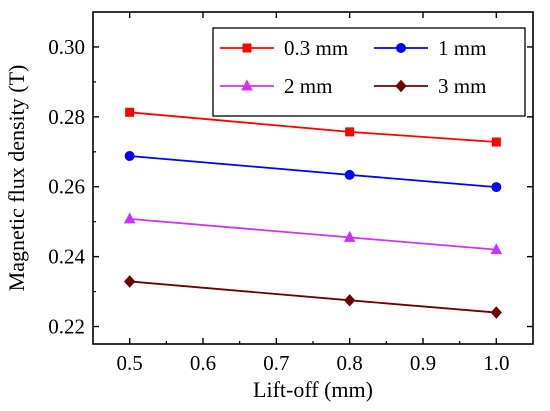 The image size is (550, 411). I want to click on legend-label: 1 mm, so click(462, 48).